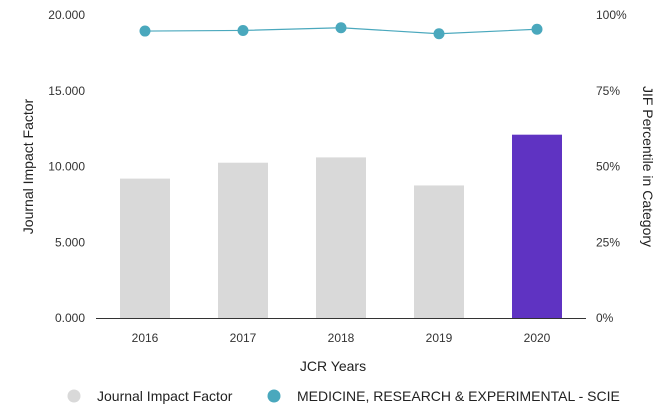 This screenshot has width=666, height=418. I want to click on x-axis-tick-label: 2019, so click(439, 338).